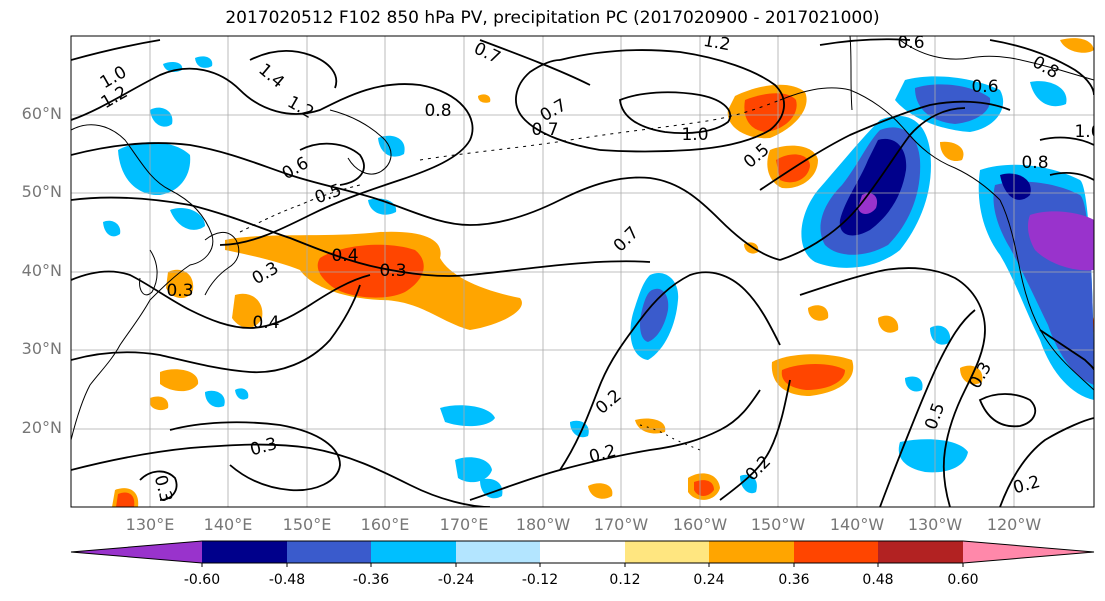 The height and width of the screenshot is (601, 1105). Describe the element at coordinates (857, 524) in the screenshot. I see `lon-label: 140°W` at that location.